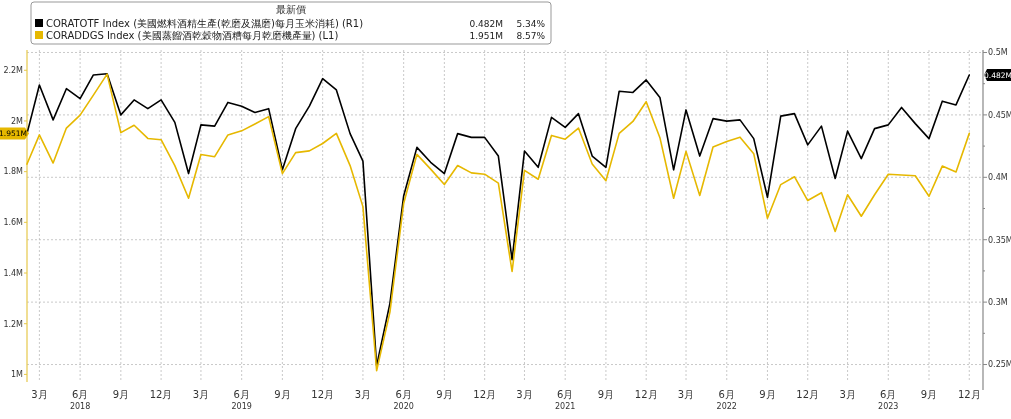  Describe the element at coordinates (999, 240) in the screenshot. I see `y2-tick-label: 0.35M` at that location.